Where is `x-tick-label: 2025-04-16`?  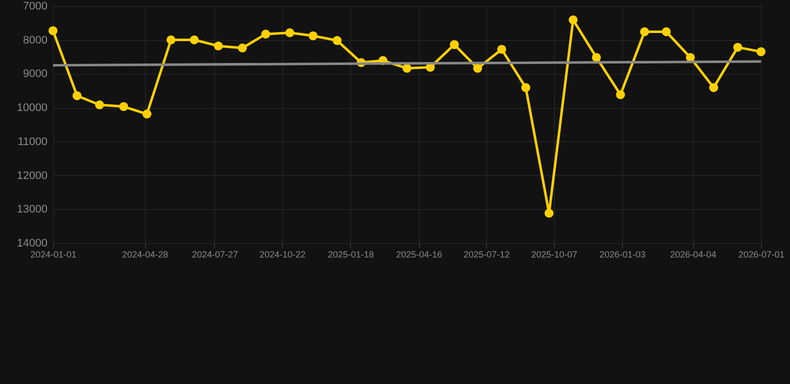 x-tick-label: 2025-04-16 is located at coordinates (419, 255).